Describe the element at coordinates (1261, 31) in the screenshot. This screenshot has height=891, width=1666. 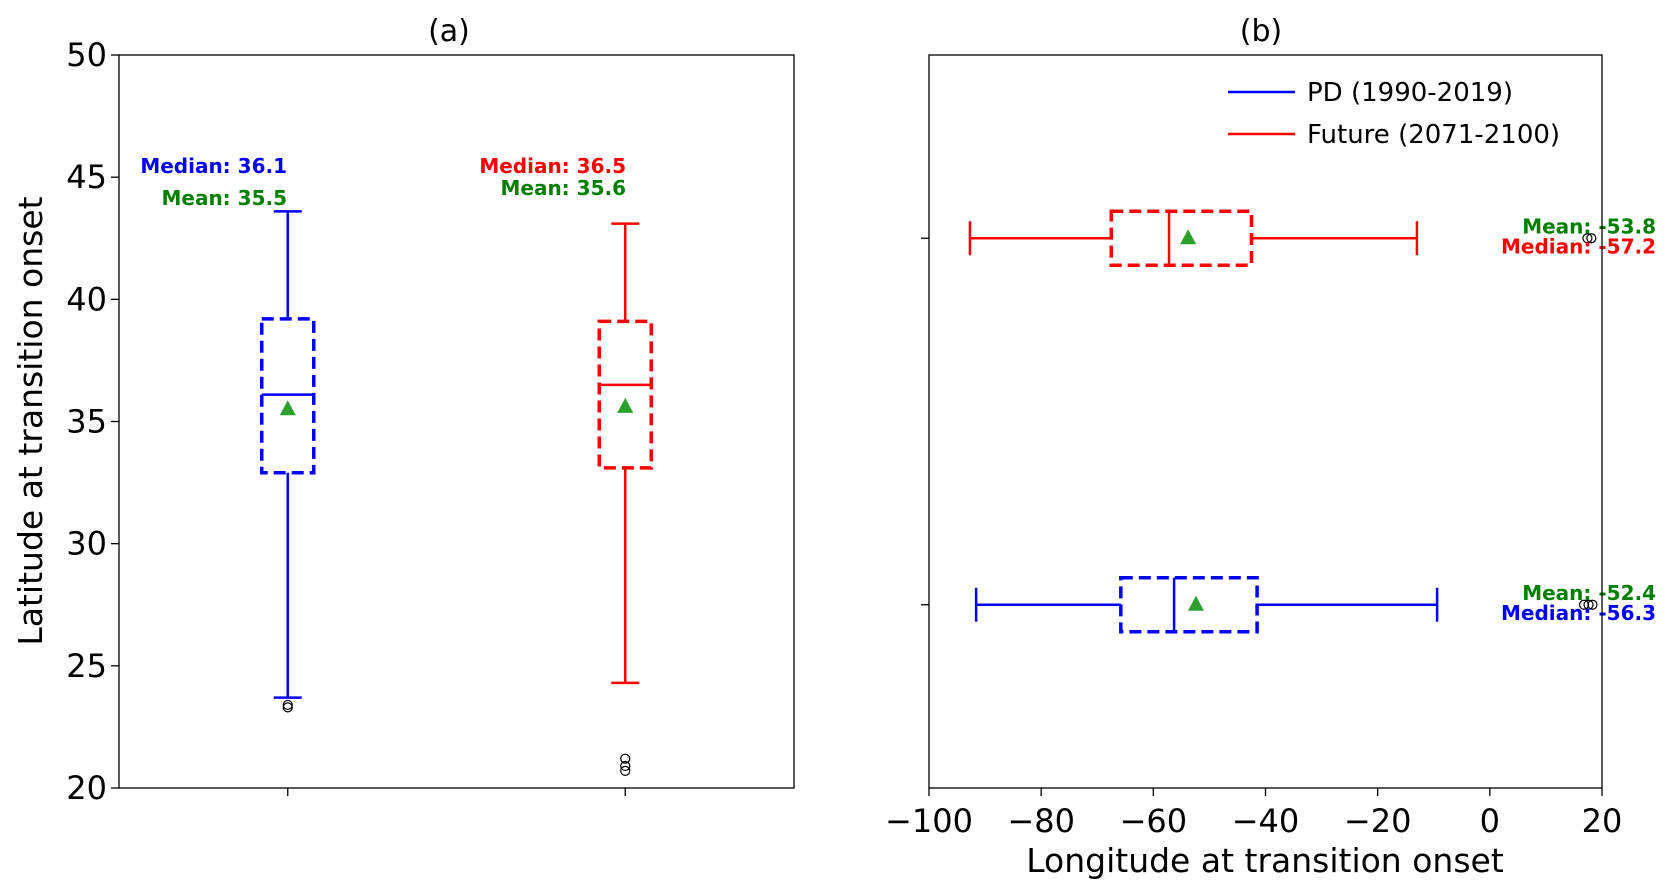
I see `panel-b-title: (b)` at that location.